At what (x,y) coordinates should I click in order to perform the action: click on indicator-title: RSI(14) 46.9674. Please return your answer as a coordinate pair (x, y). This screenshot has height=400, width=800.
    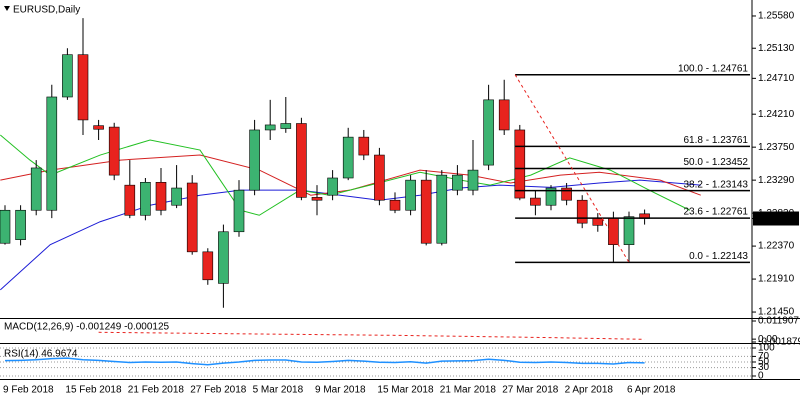
    Looking at the image, I should click on (41, 354).